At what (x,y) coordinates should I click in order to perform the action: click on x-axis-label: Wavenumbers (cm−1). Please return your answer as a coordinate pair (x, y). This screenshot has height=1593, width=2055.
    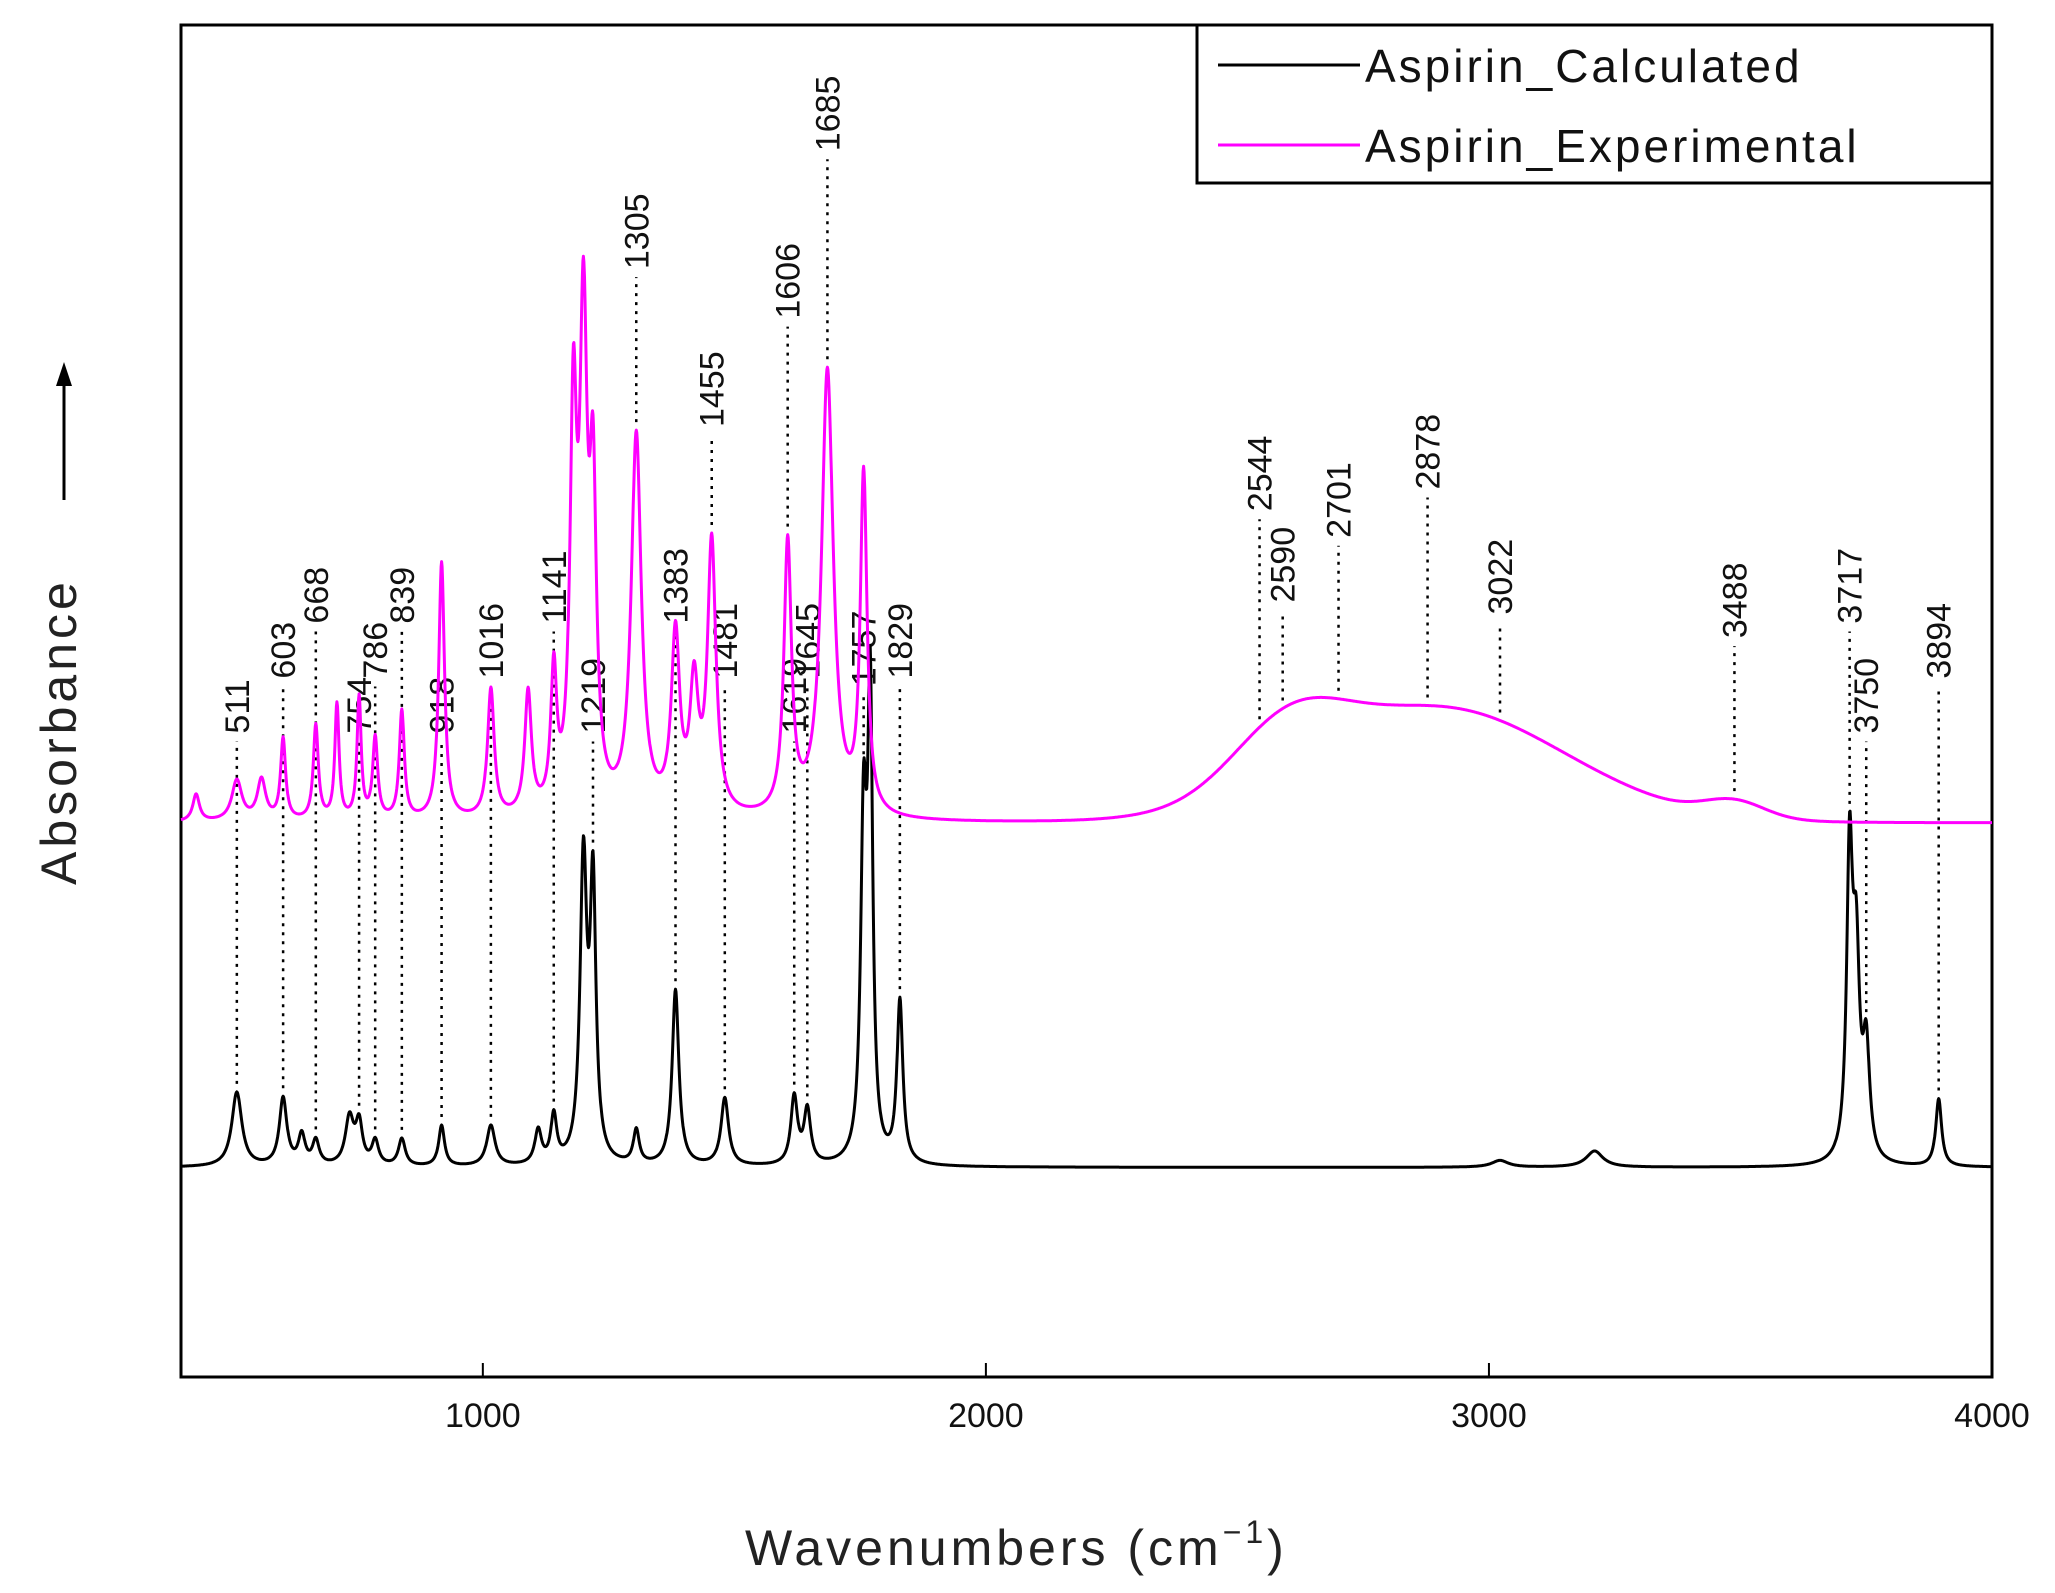
    Looking at the image, I should click on (1016, 1545).